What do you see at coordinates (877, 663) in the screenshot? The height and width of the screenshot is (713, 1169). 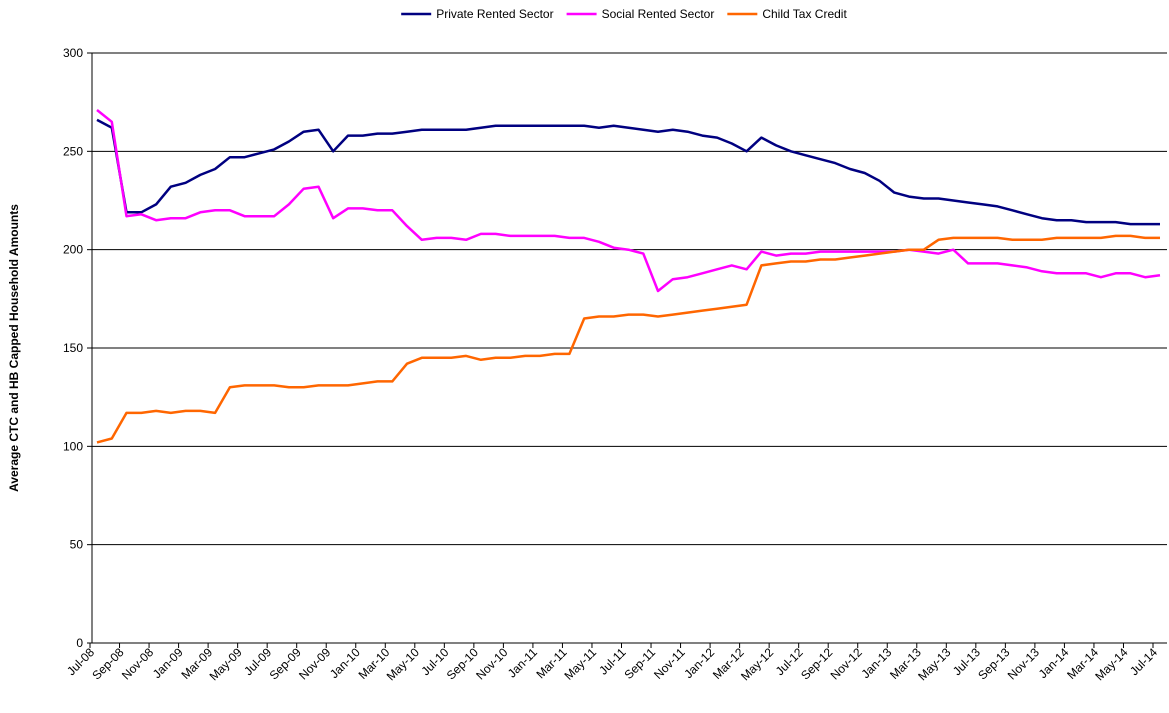 I see `x-tick-label: Jan-13` at bounding box center [877, 663].